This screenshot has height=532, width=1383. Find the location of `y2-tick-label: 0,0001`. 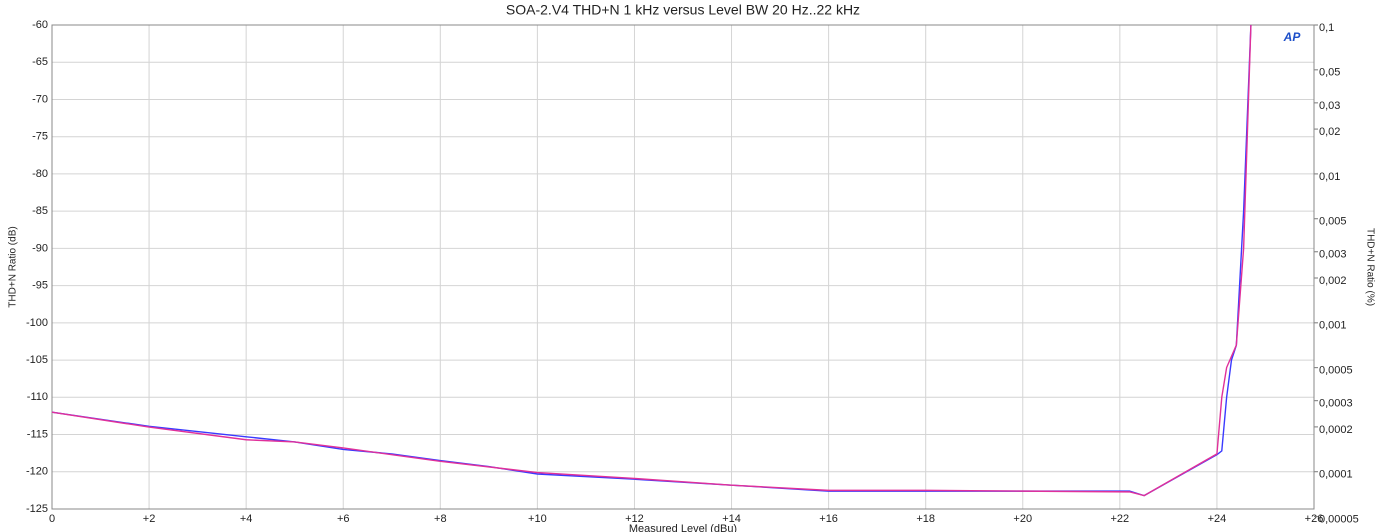

y2-tick-label: 0,0001 is located at coordinates (1336, 475).